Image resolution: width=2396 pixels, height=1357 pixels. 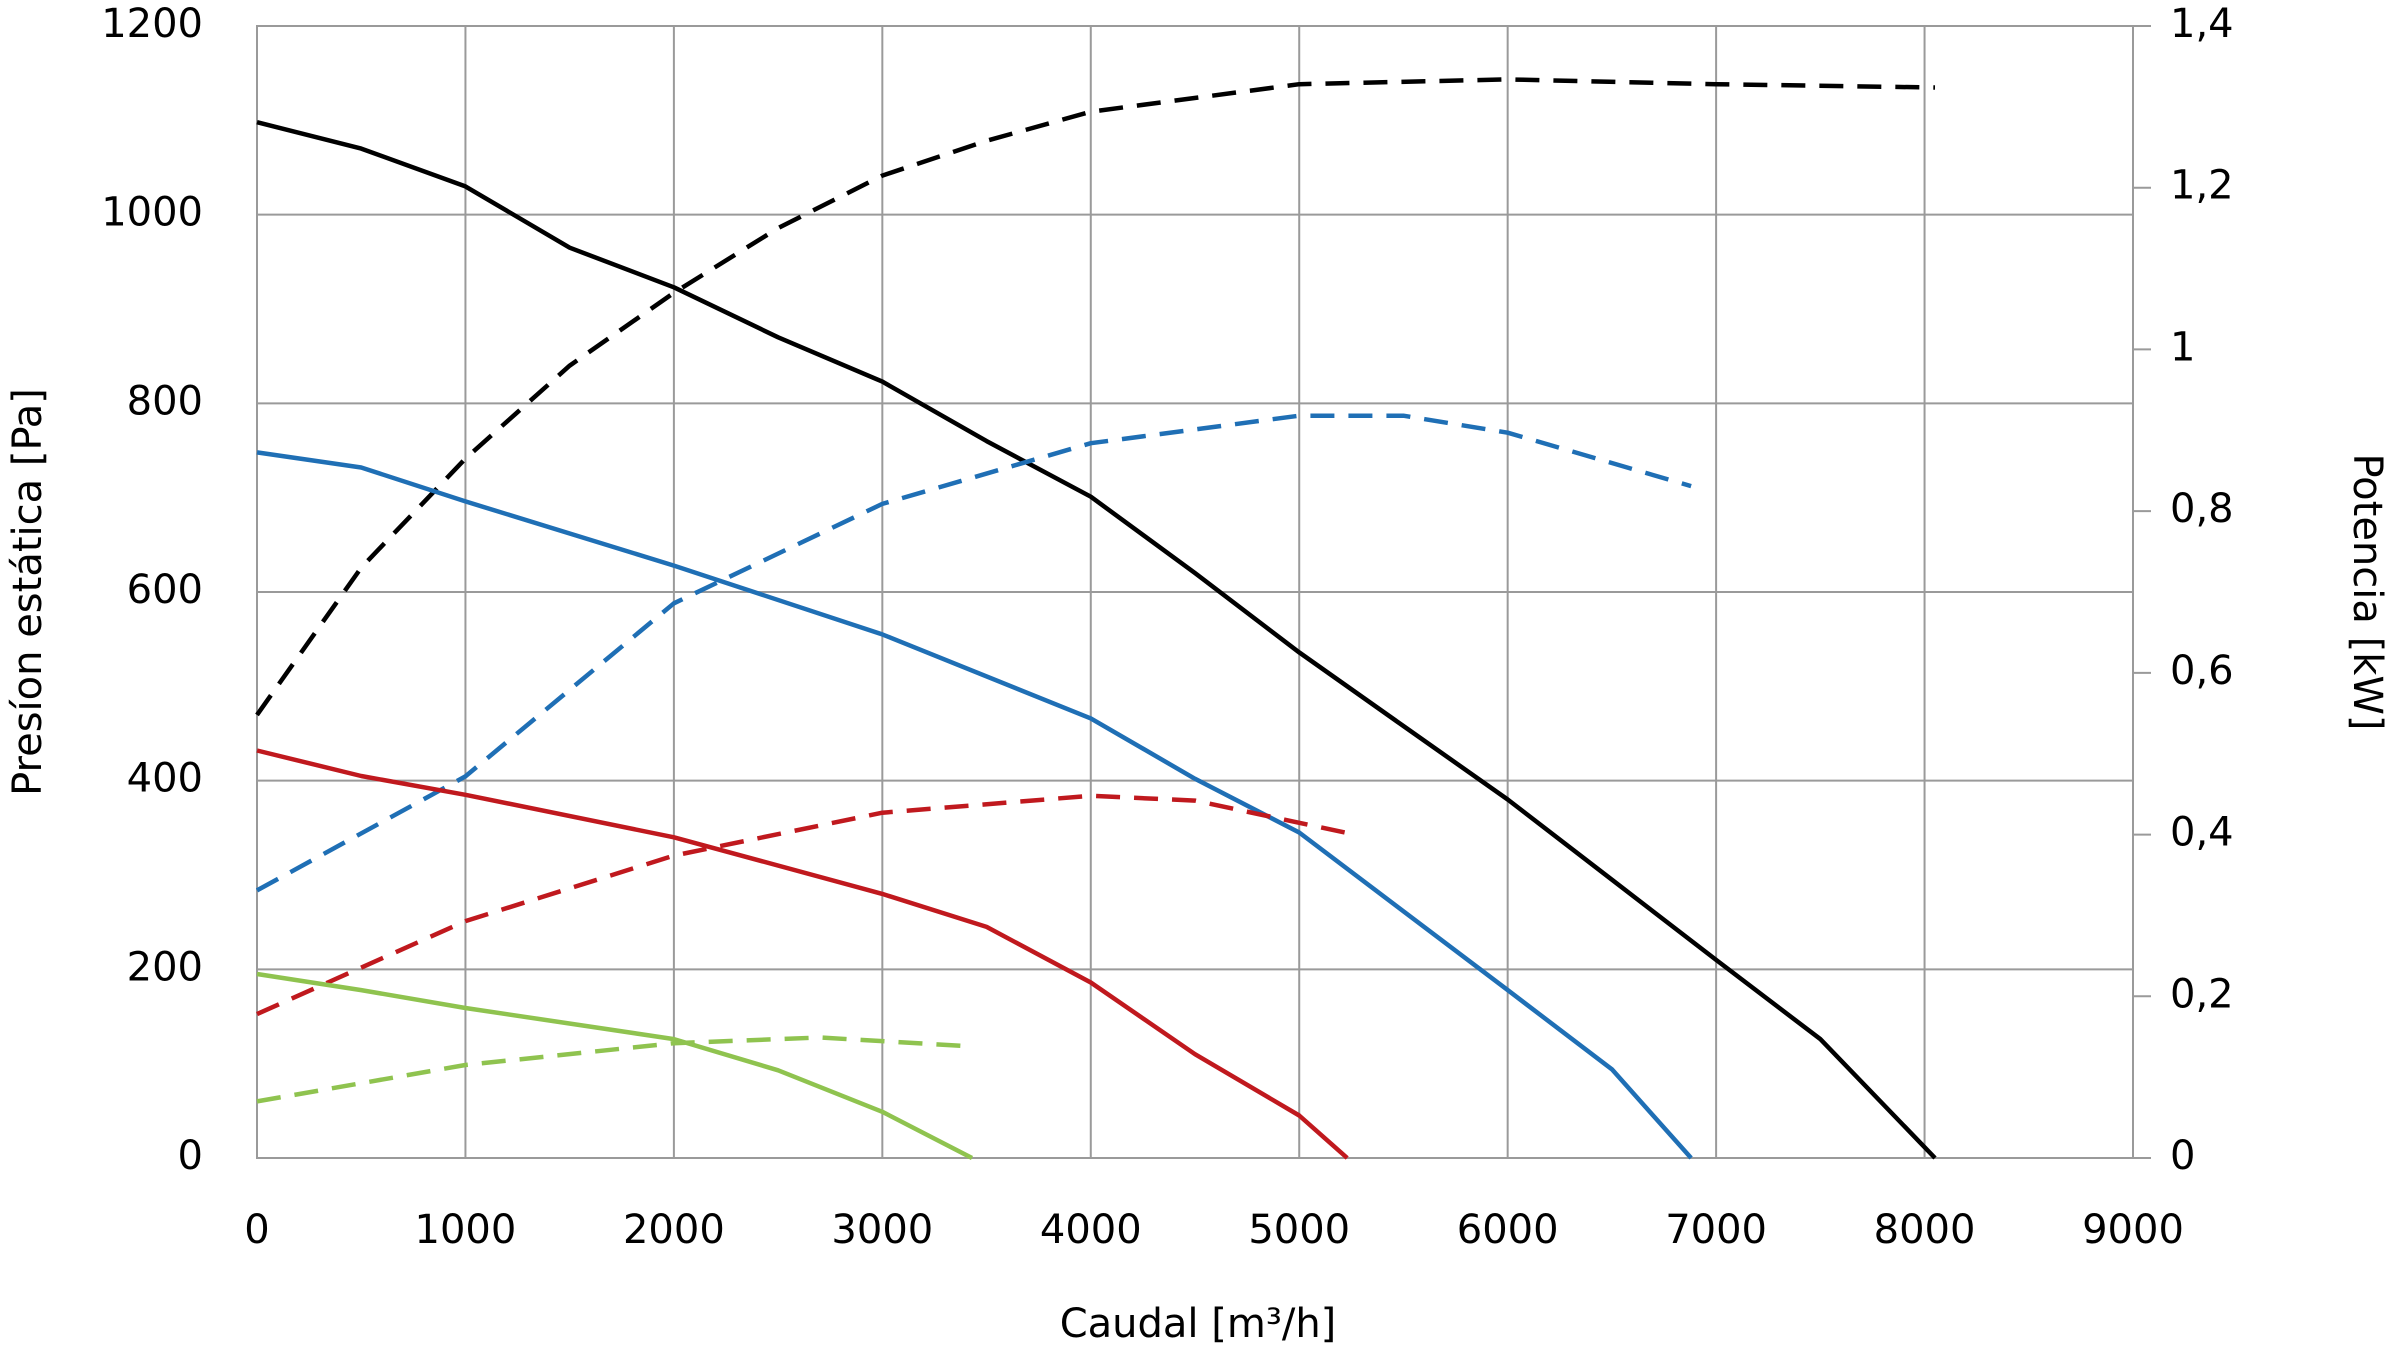 What do you see at coordinates (152, 24) in the screenshot?
I see `y-tick-label: 1200` at bounding box center [152, 24].